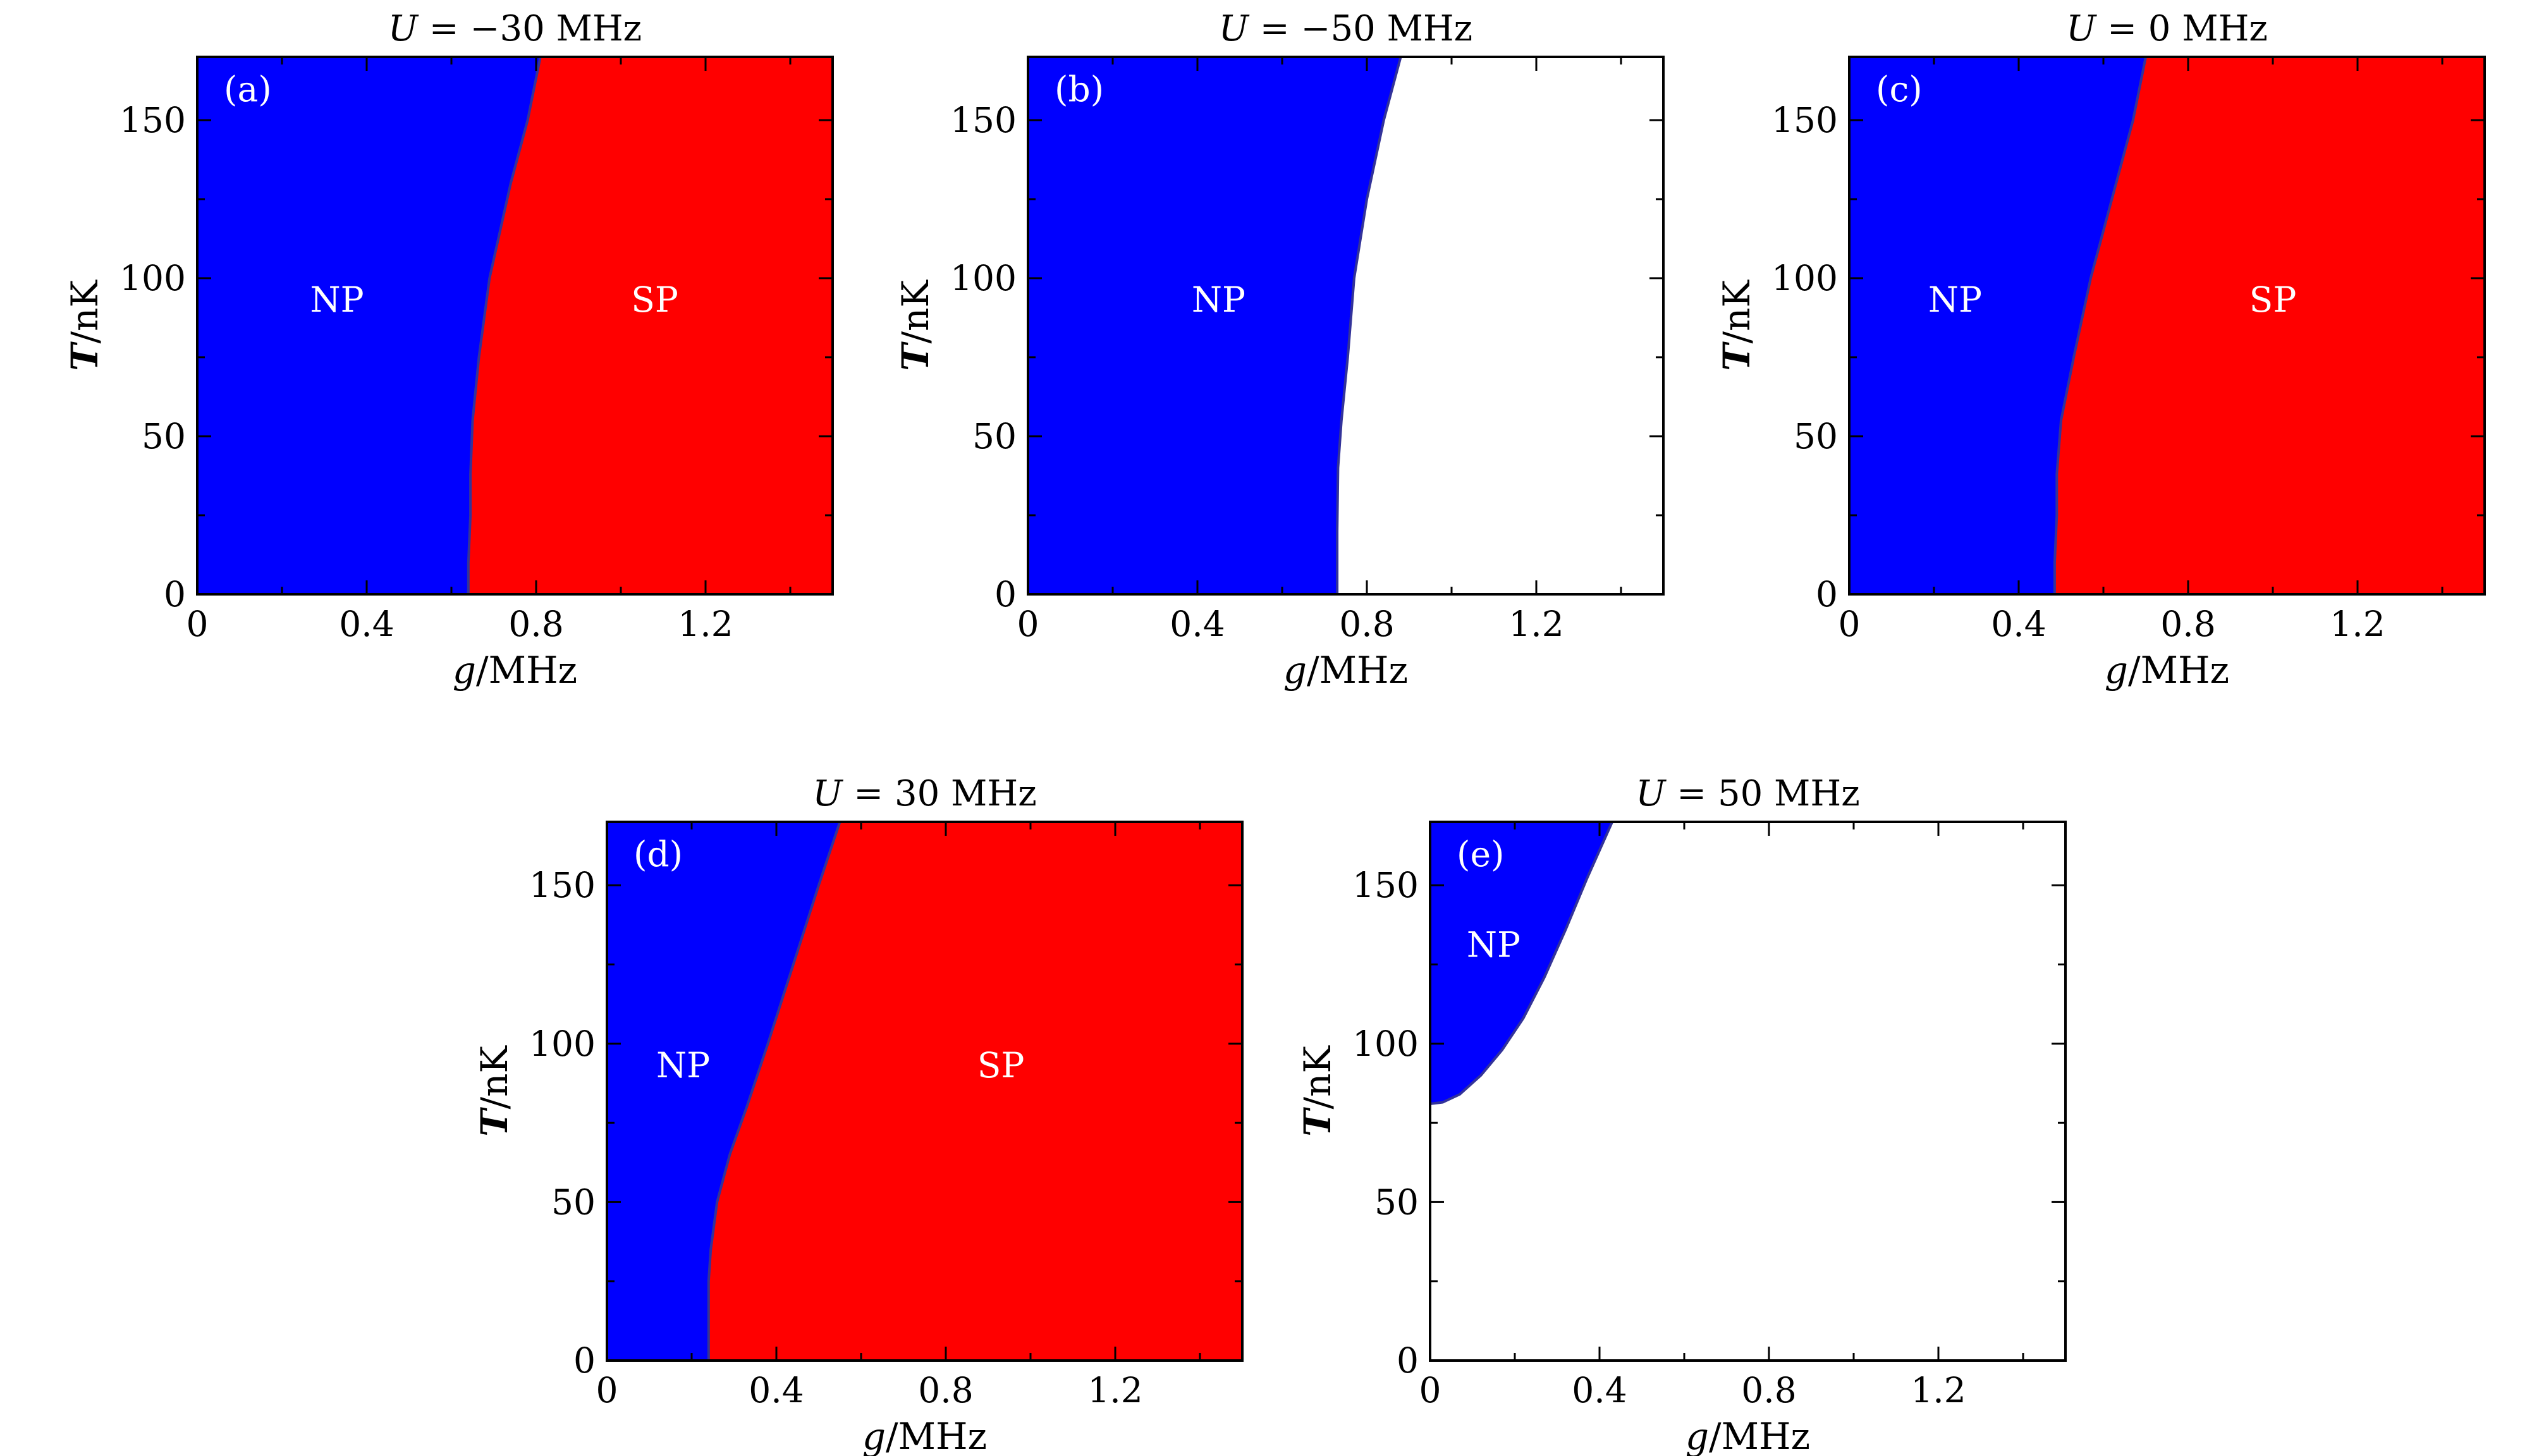  What do you see at coordinates (1481, 854) in the screenshot?
I see `panel-letter: (e)` at bounding box center [1481, 854].